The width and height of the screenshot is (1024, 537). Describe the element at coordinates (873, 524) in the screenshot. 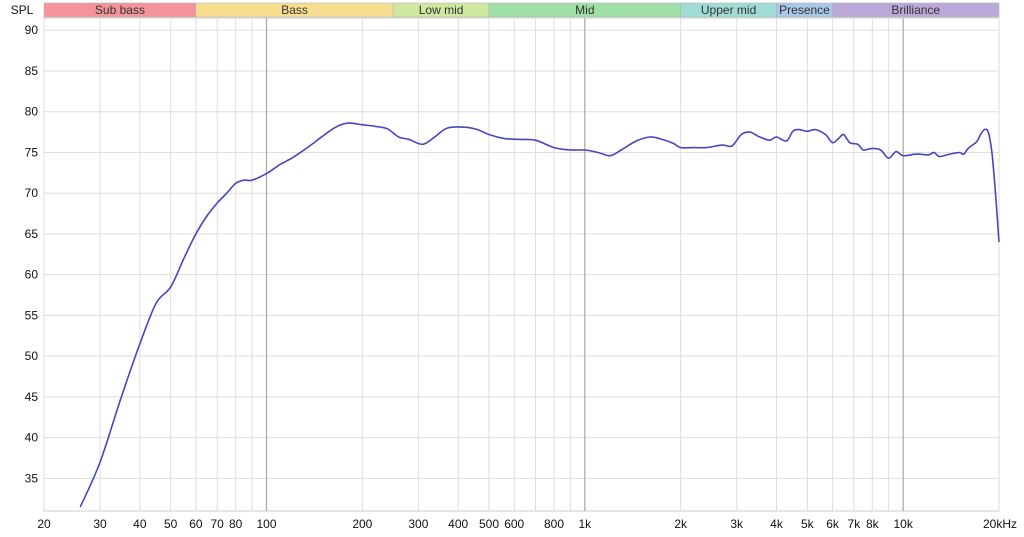

I see `x-tick-label: 8k` at that location.